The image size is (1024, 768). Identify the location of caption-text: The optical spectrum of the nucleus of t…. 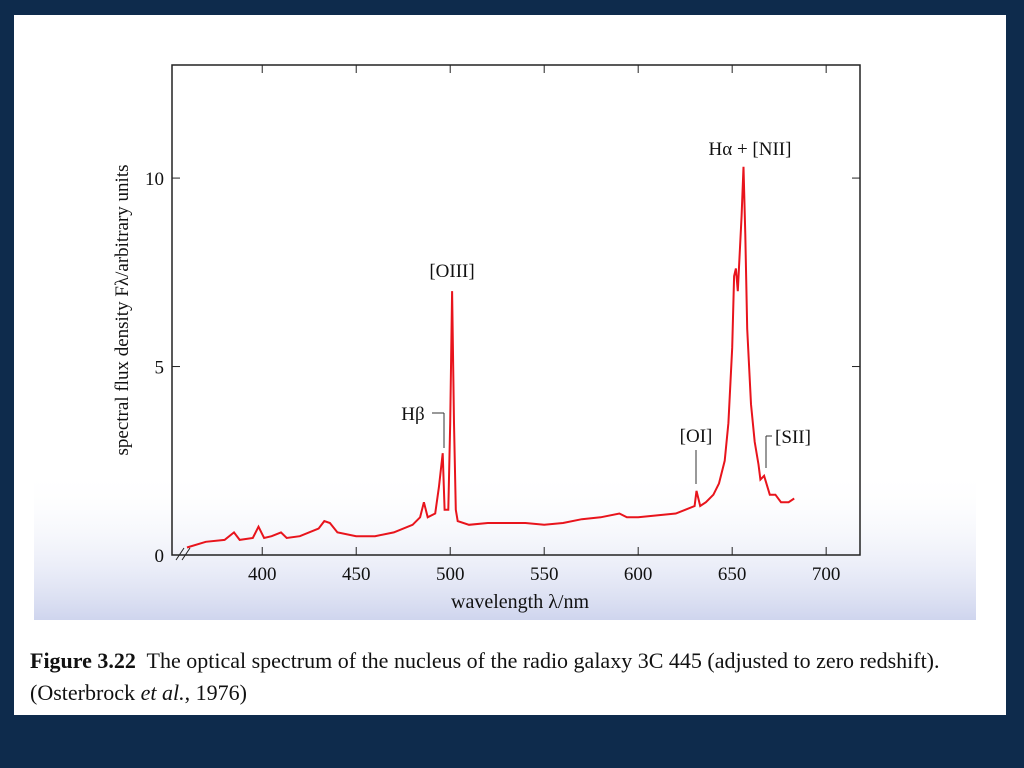
(485, 676).